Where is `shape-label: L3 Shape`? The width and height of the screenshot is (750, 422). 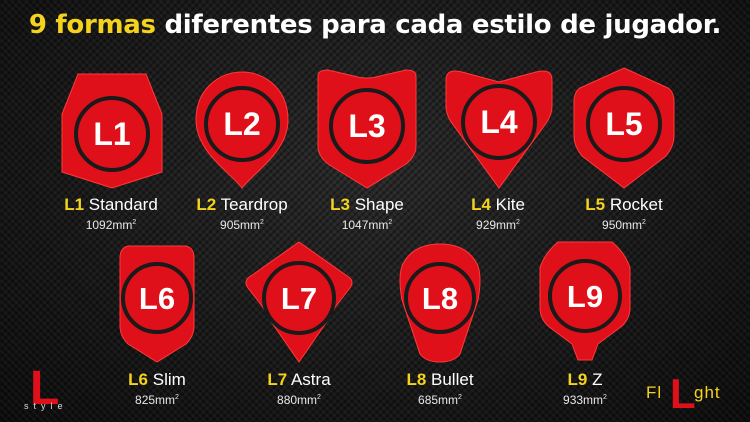 shape-label: L3 Shape is located at coordinates (367, 205).